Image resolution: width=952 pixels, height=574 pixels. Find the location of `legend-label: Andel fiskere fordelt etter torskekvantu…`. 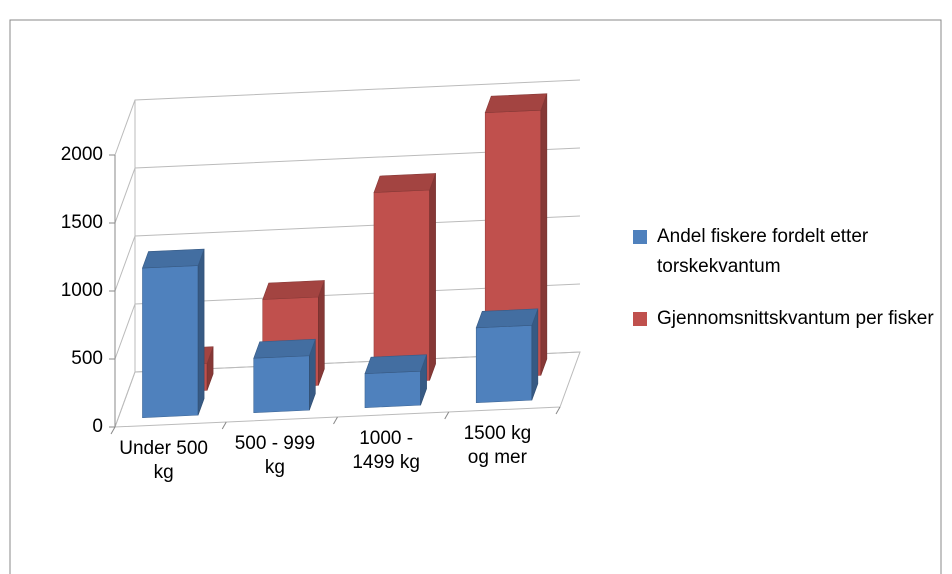

legend-label: Andel fiskere fordelt etter torskekvantu… is located at coordinates (763, 251).